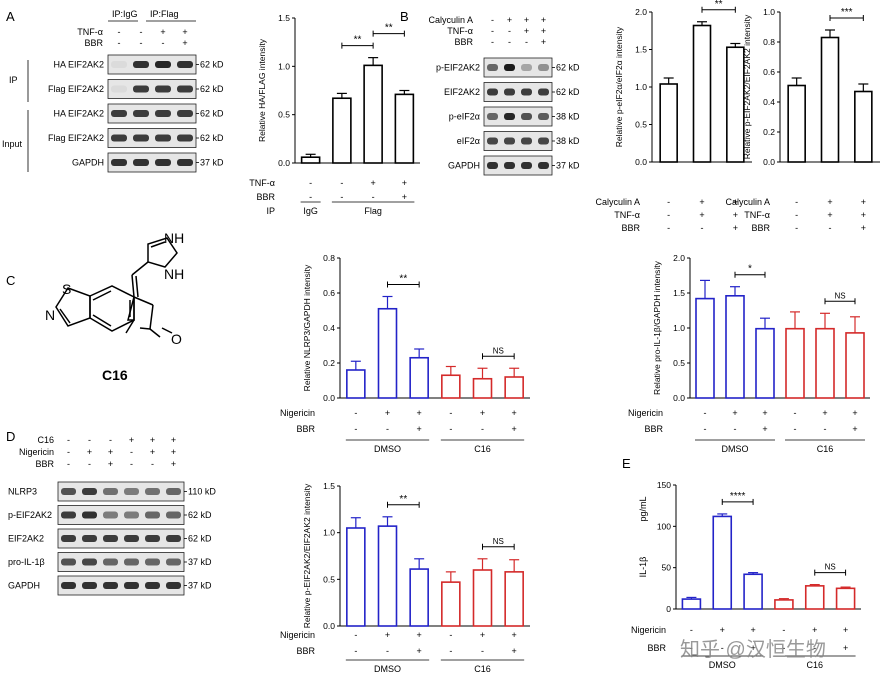 The image size is (890, 678). Describe the element at coordinates (617, 202) in the screenshot. I see `factor-label: Calyculin A` at that location.